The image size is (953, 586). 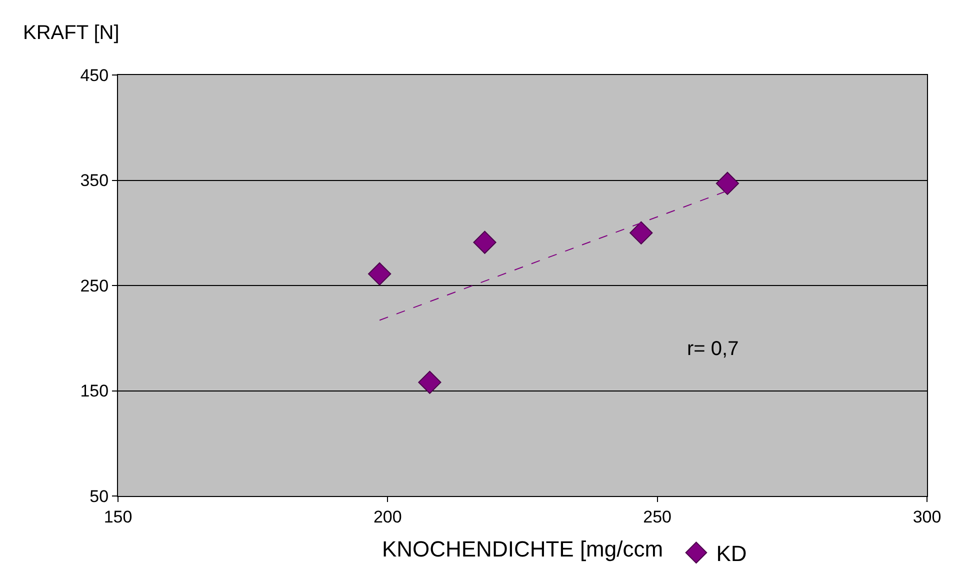 What do you see at coordinates (657, 516) in the screenshot?
I see `x-tick-label: 250` at bounding box center [657, 516].